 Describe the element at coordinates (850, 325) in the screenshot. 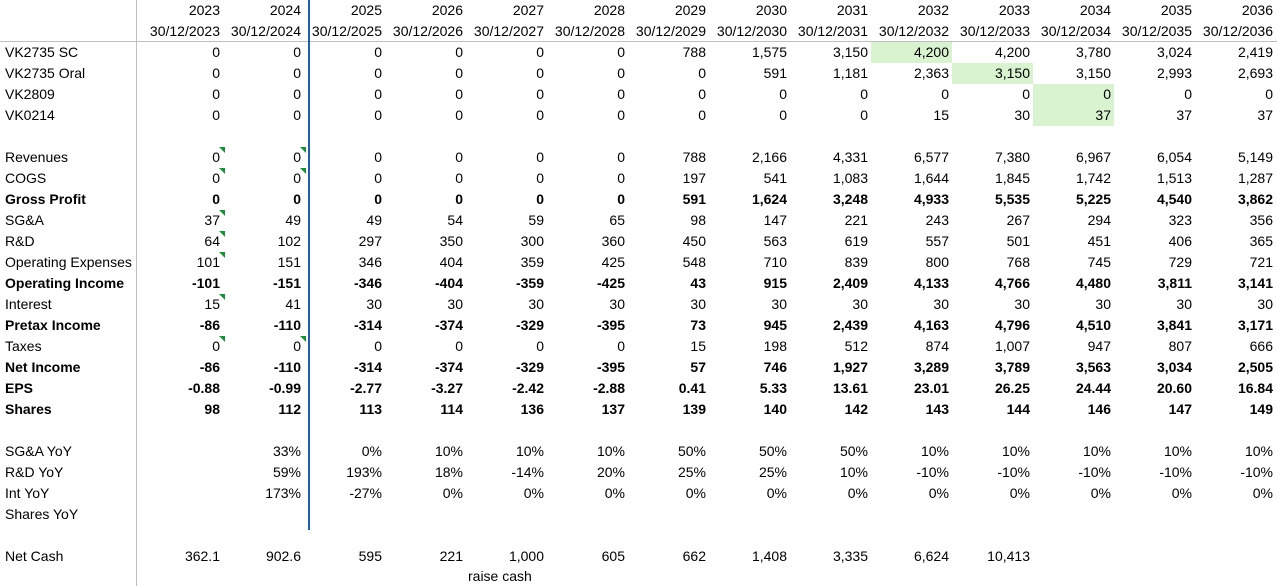

I see `value-cell: 2,439` at that location.